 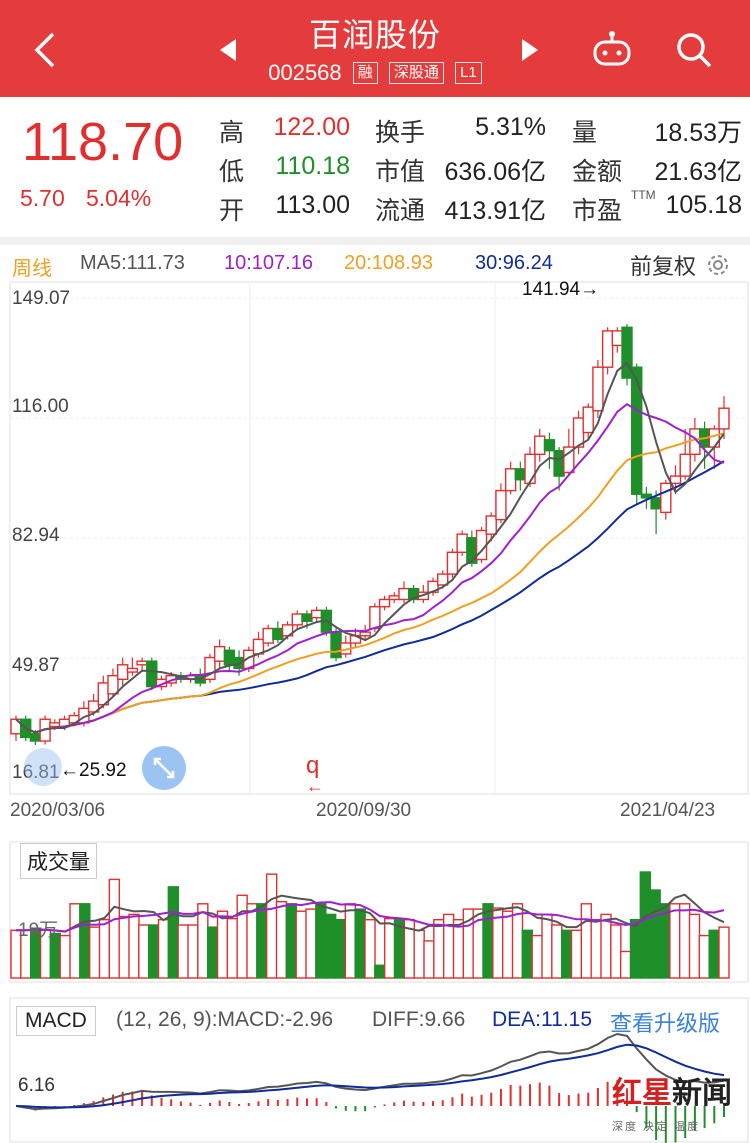 I want to click on macd-diff: DIFF:9.66, so click(x=419, y=1019).